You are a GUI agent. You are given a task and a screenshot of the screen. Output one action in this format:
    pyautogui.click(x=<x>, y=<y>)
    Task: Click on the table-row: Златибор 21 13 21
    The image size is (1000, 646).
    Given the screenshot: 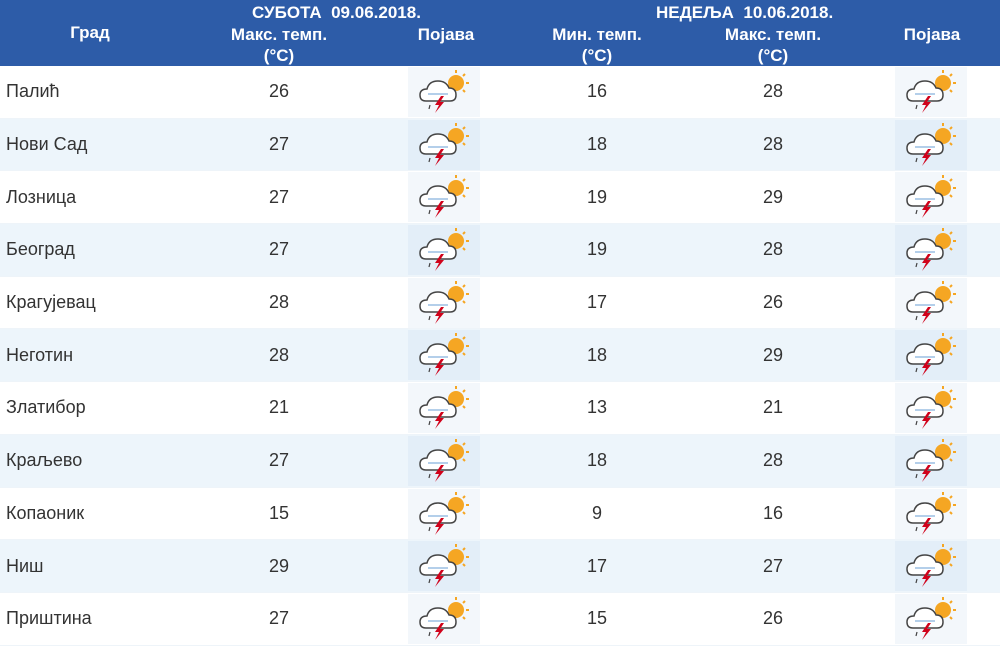 What is the action you would take?
    pyautogui.click(x=500, y=408)
    